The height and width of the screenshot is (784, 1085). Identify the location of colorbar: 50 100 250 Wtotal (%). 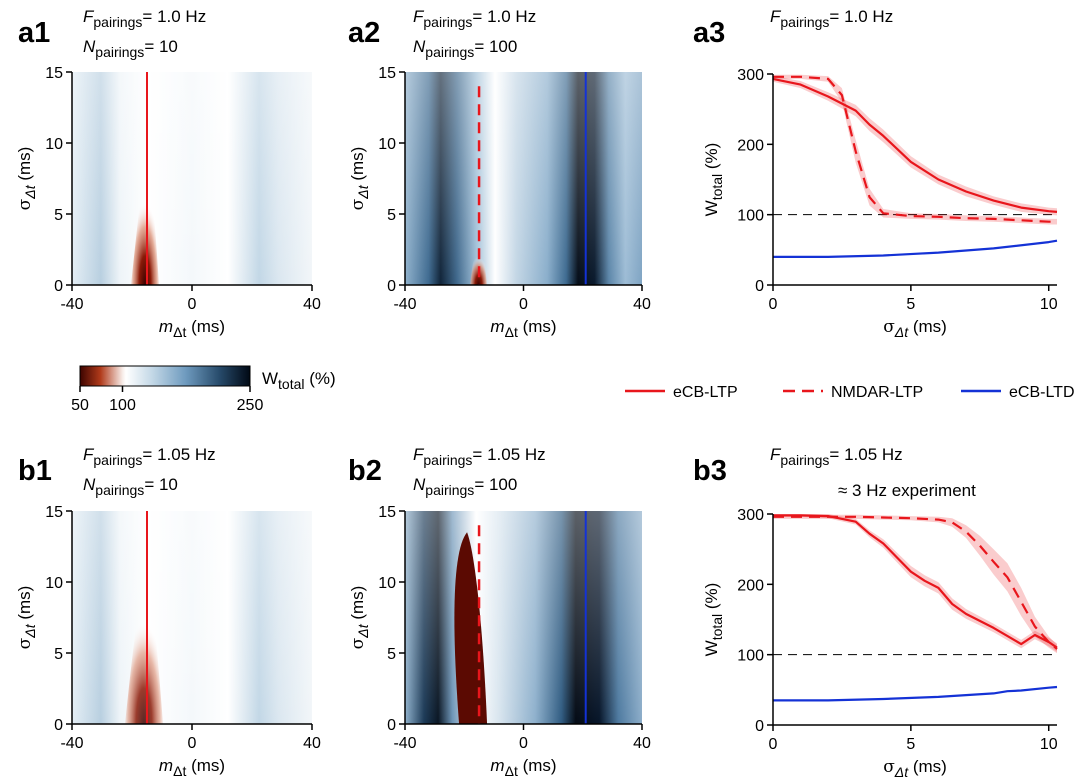
(203, 389).